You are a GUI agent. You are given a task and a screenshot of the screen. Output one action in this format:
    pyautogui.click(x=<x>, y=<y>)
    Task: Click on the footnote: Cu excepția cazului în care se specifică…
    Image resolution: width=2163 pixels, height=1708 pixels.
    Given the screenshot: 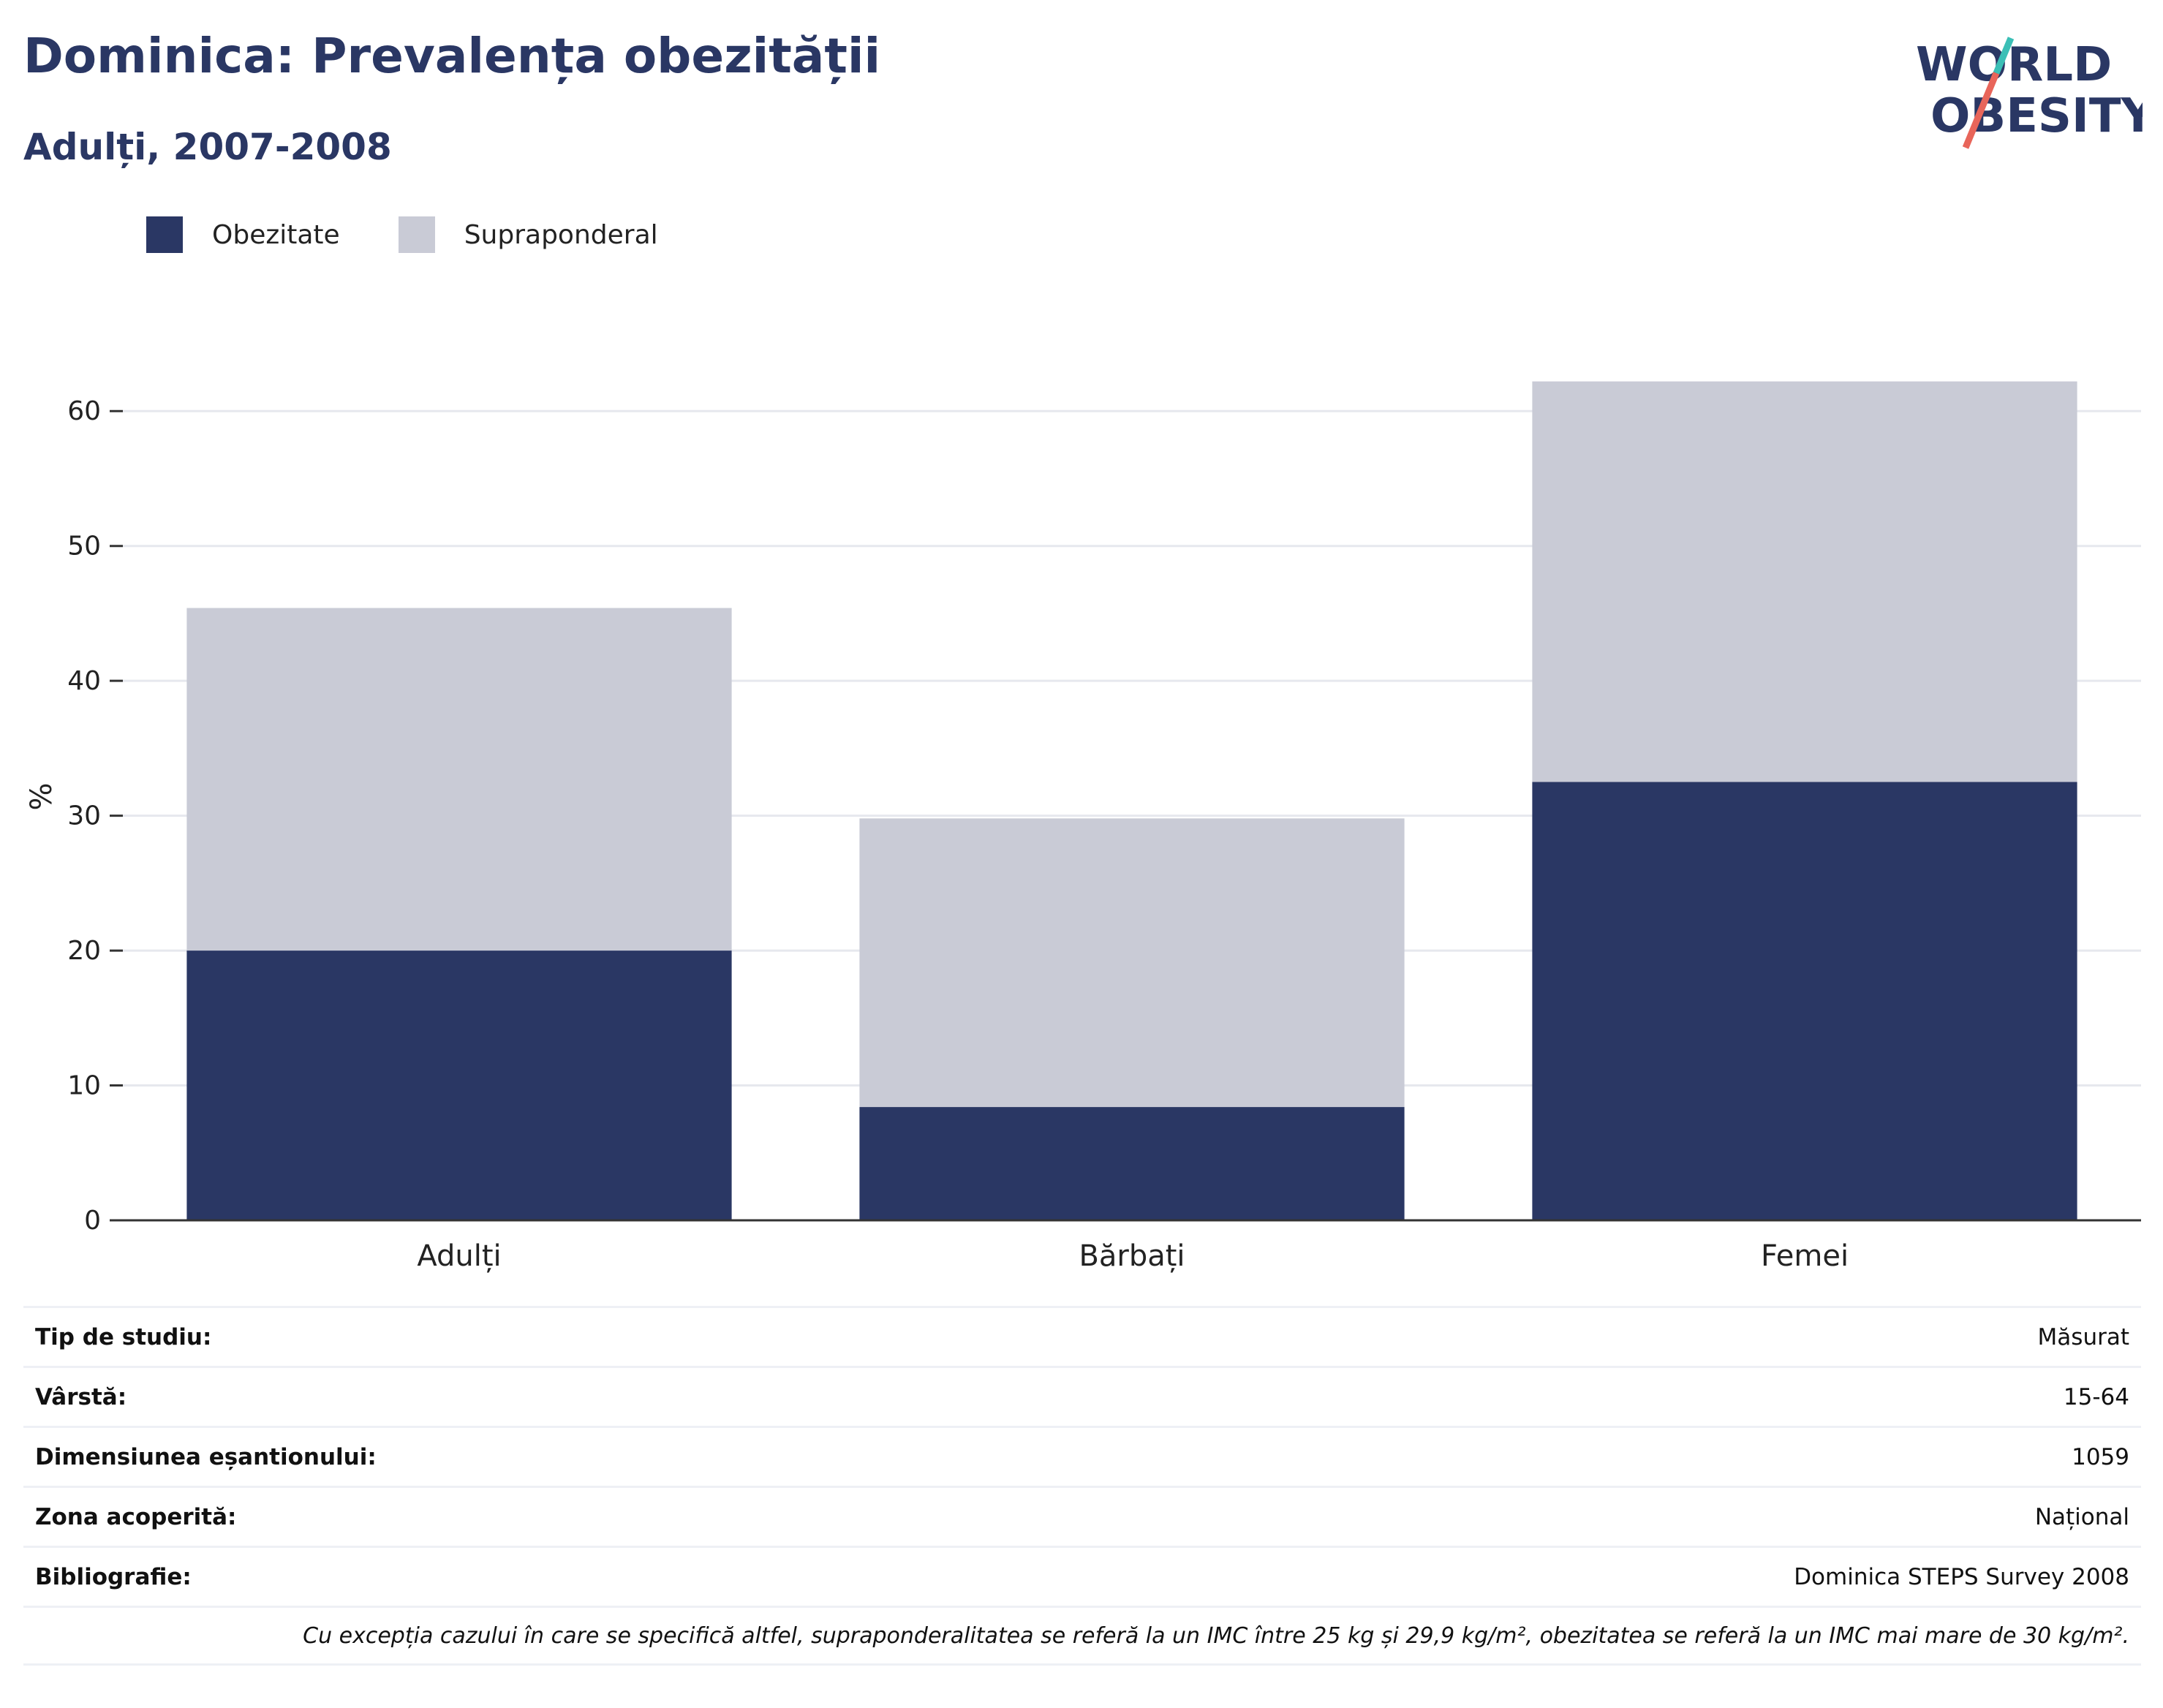 What is the action you would take?
    pyautogui.click(x=1082, y=1636)
    